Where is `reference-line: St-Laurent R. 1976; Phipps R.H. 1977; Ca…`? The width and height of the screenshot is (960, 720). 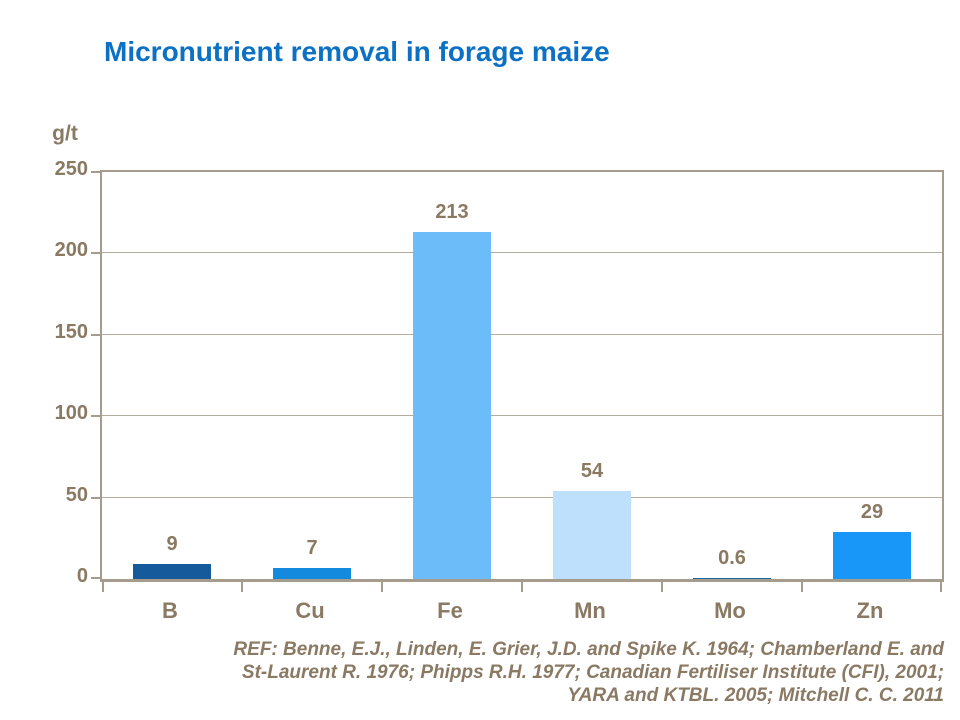 reference-line: St-Laurent R. 1976; Phipps R.H. 1977; Ca… is located at coordinates (592, 672).